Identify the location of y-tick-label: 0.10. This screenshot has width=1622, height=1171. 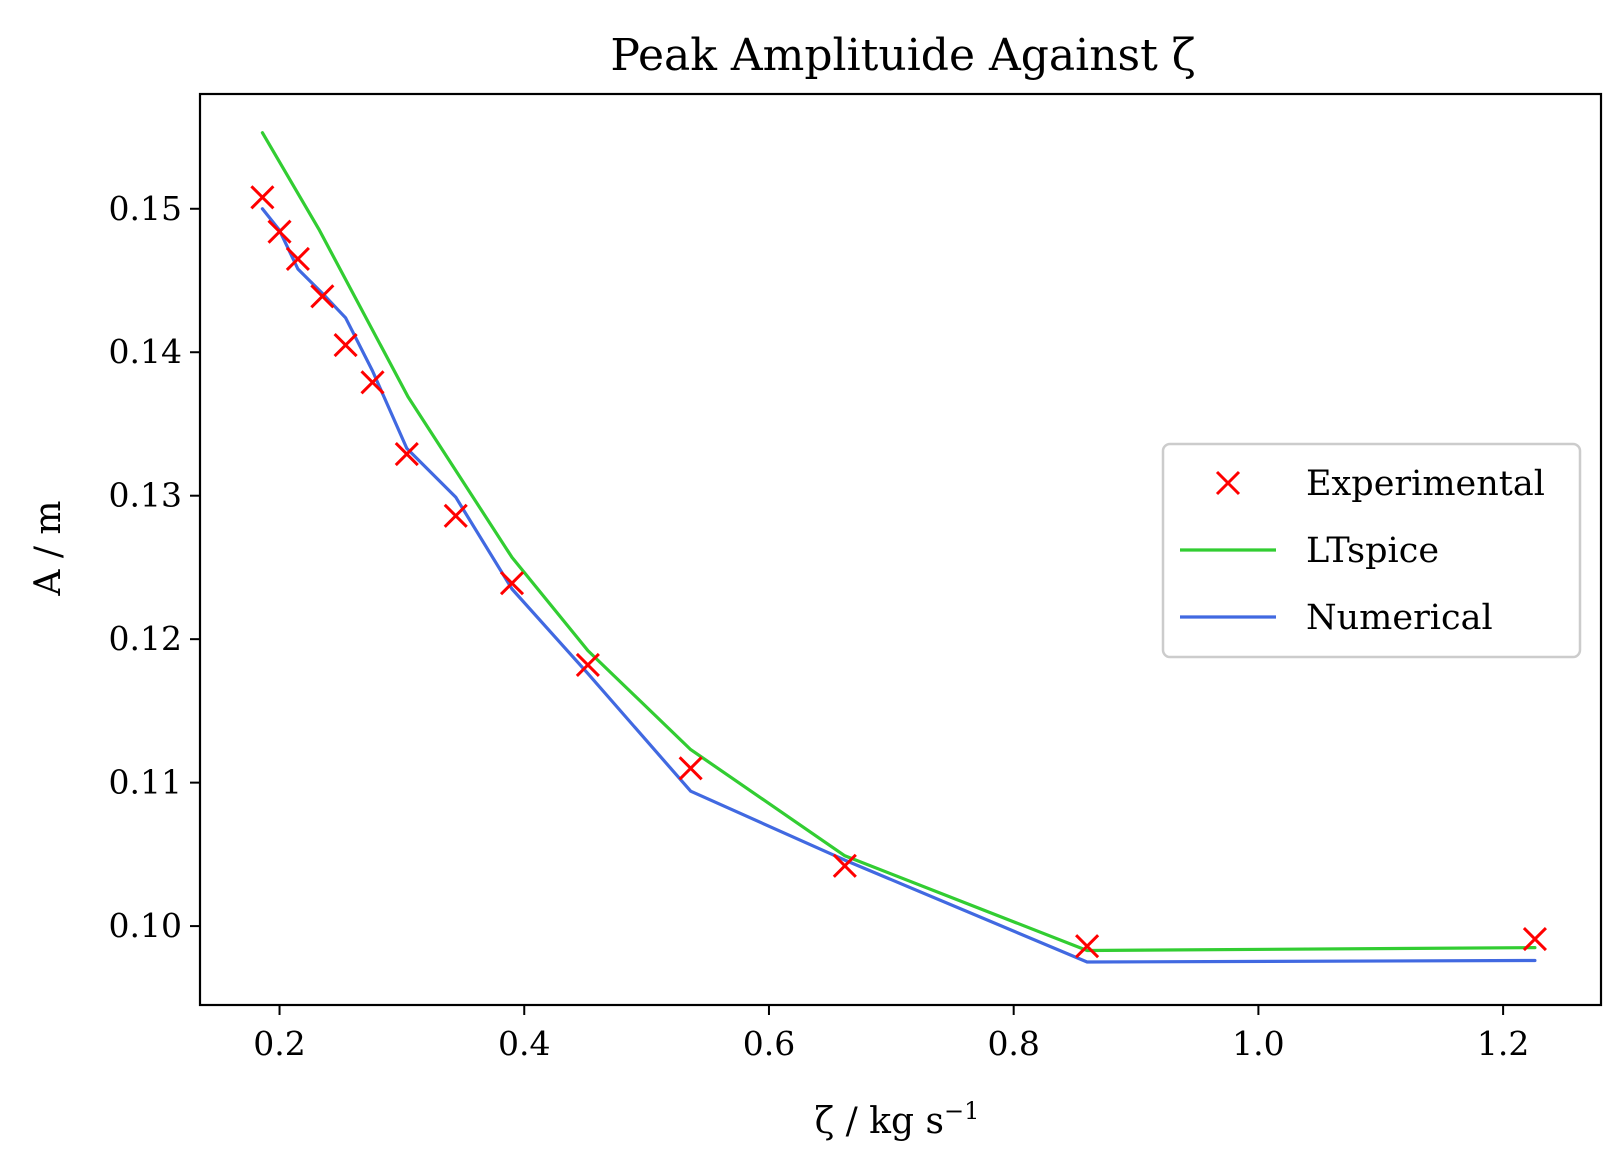
(145, 925).